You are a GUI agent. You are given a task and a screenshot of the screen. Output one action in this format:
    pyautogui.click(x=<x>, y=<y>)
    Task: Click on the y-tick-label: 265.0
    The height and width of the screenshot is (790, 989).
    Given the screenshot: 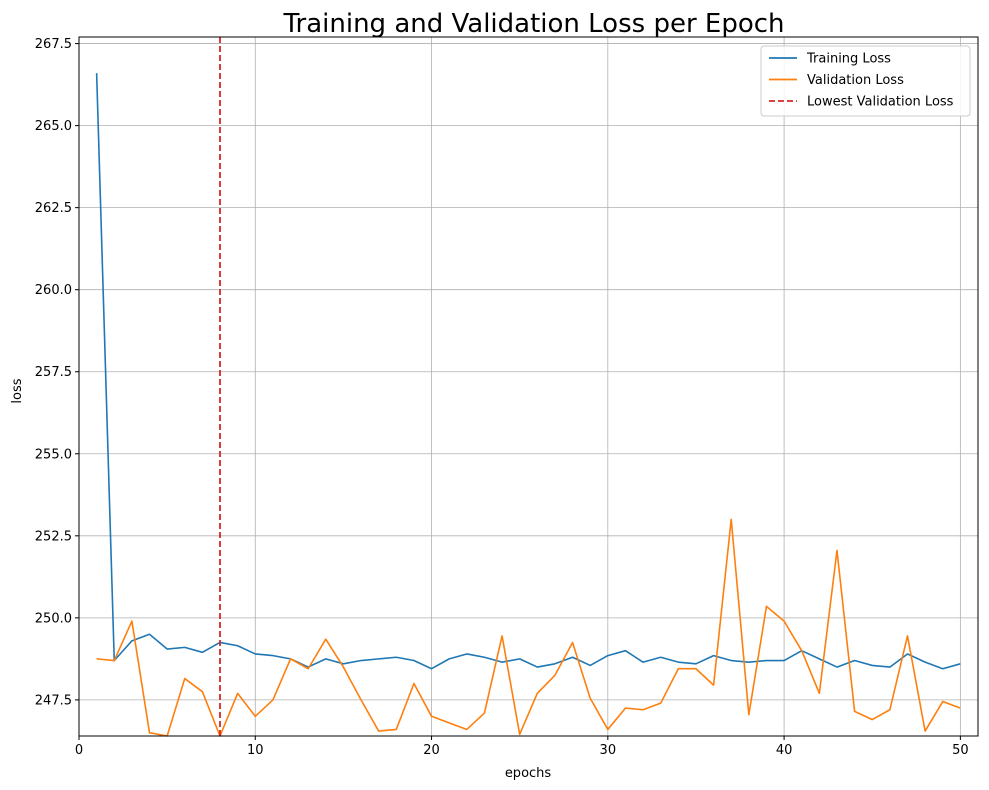 What is the action you would take?
    pyautogui.click(x=53, y=126)
    